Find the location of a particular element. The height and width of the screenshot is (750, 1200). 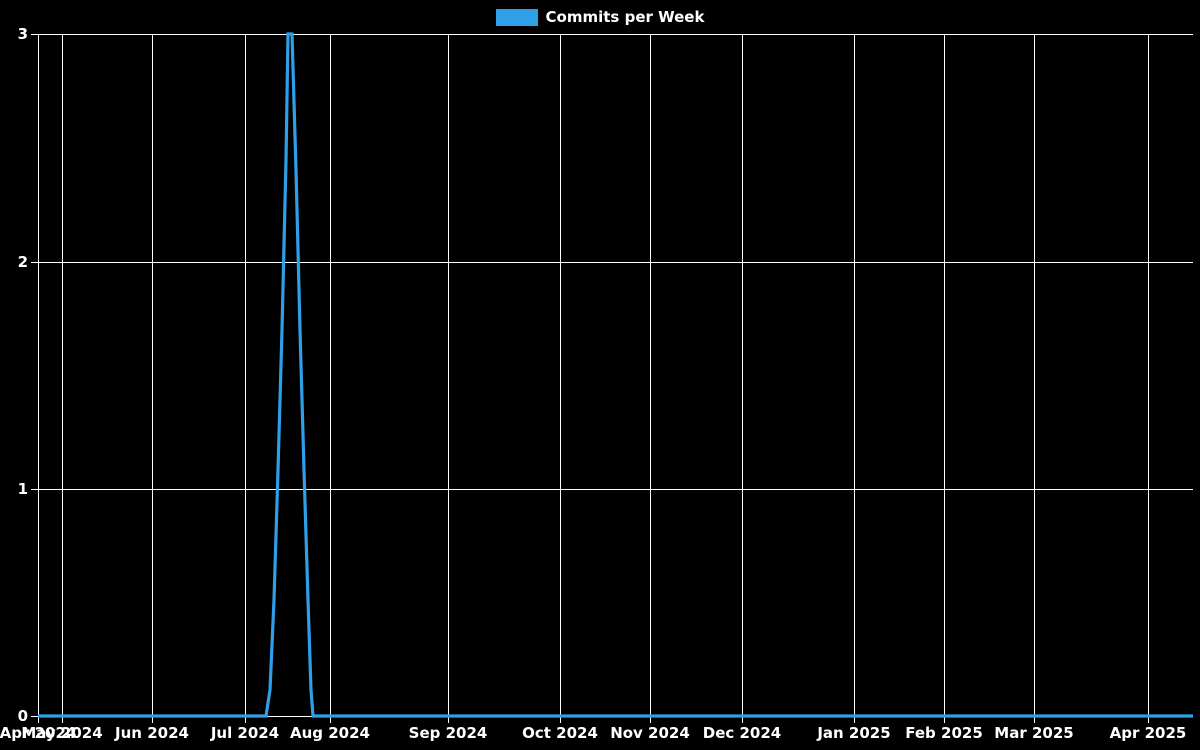

legend-label: Commits per Week is located at coordinates (625, 16).